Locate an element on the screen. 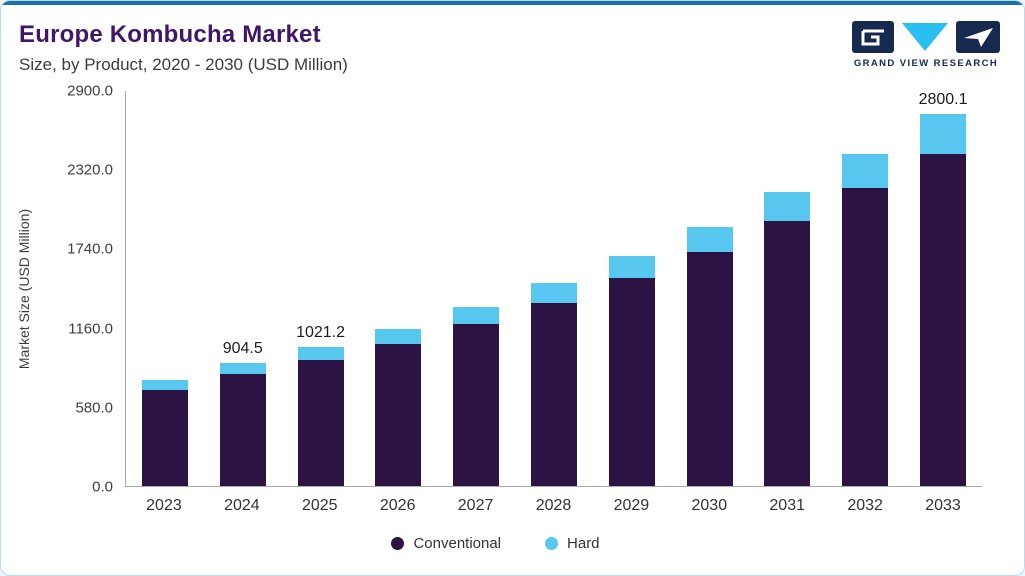 The image size is (1025, 576). y-tick-label: 1160.0 is located at coordinates (90, 329).